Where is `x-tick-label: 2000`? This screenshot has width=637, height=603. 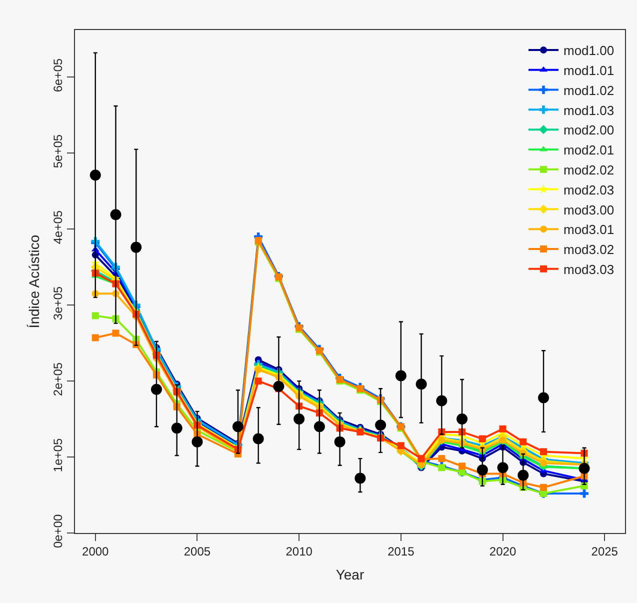
x-tick-label: 2000 is located at coordinates (96, 551).